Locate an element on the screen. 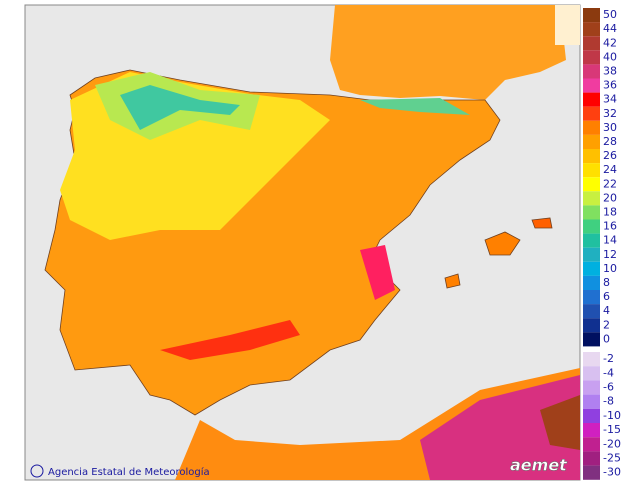  legend-label: 14 is located at coordinates (610, 240).